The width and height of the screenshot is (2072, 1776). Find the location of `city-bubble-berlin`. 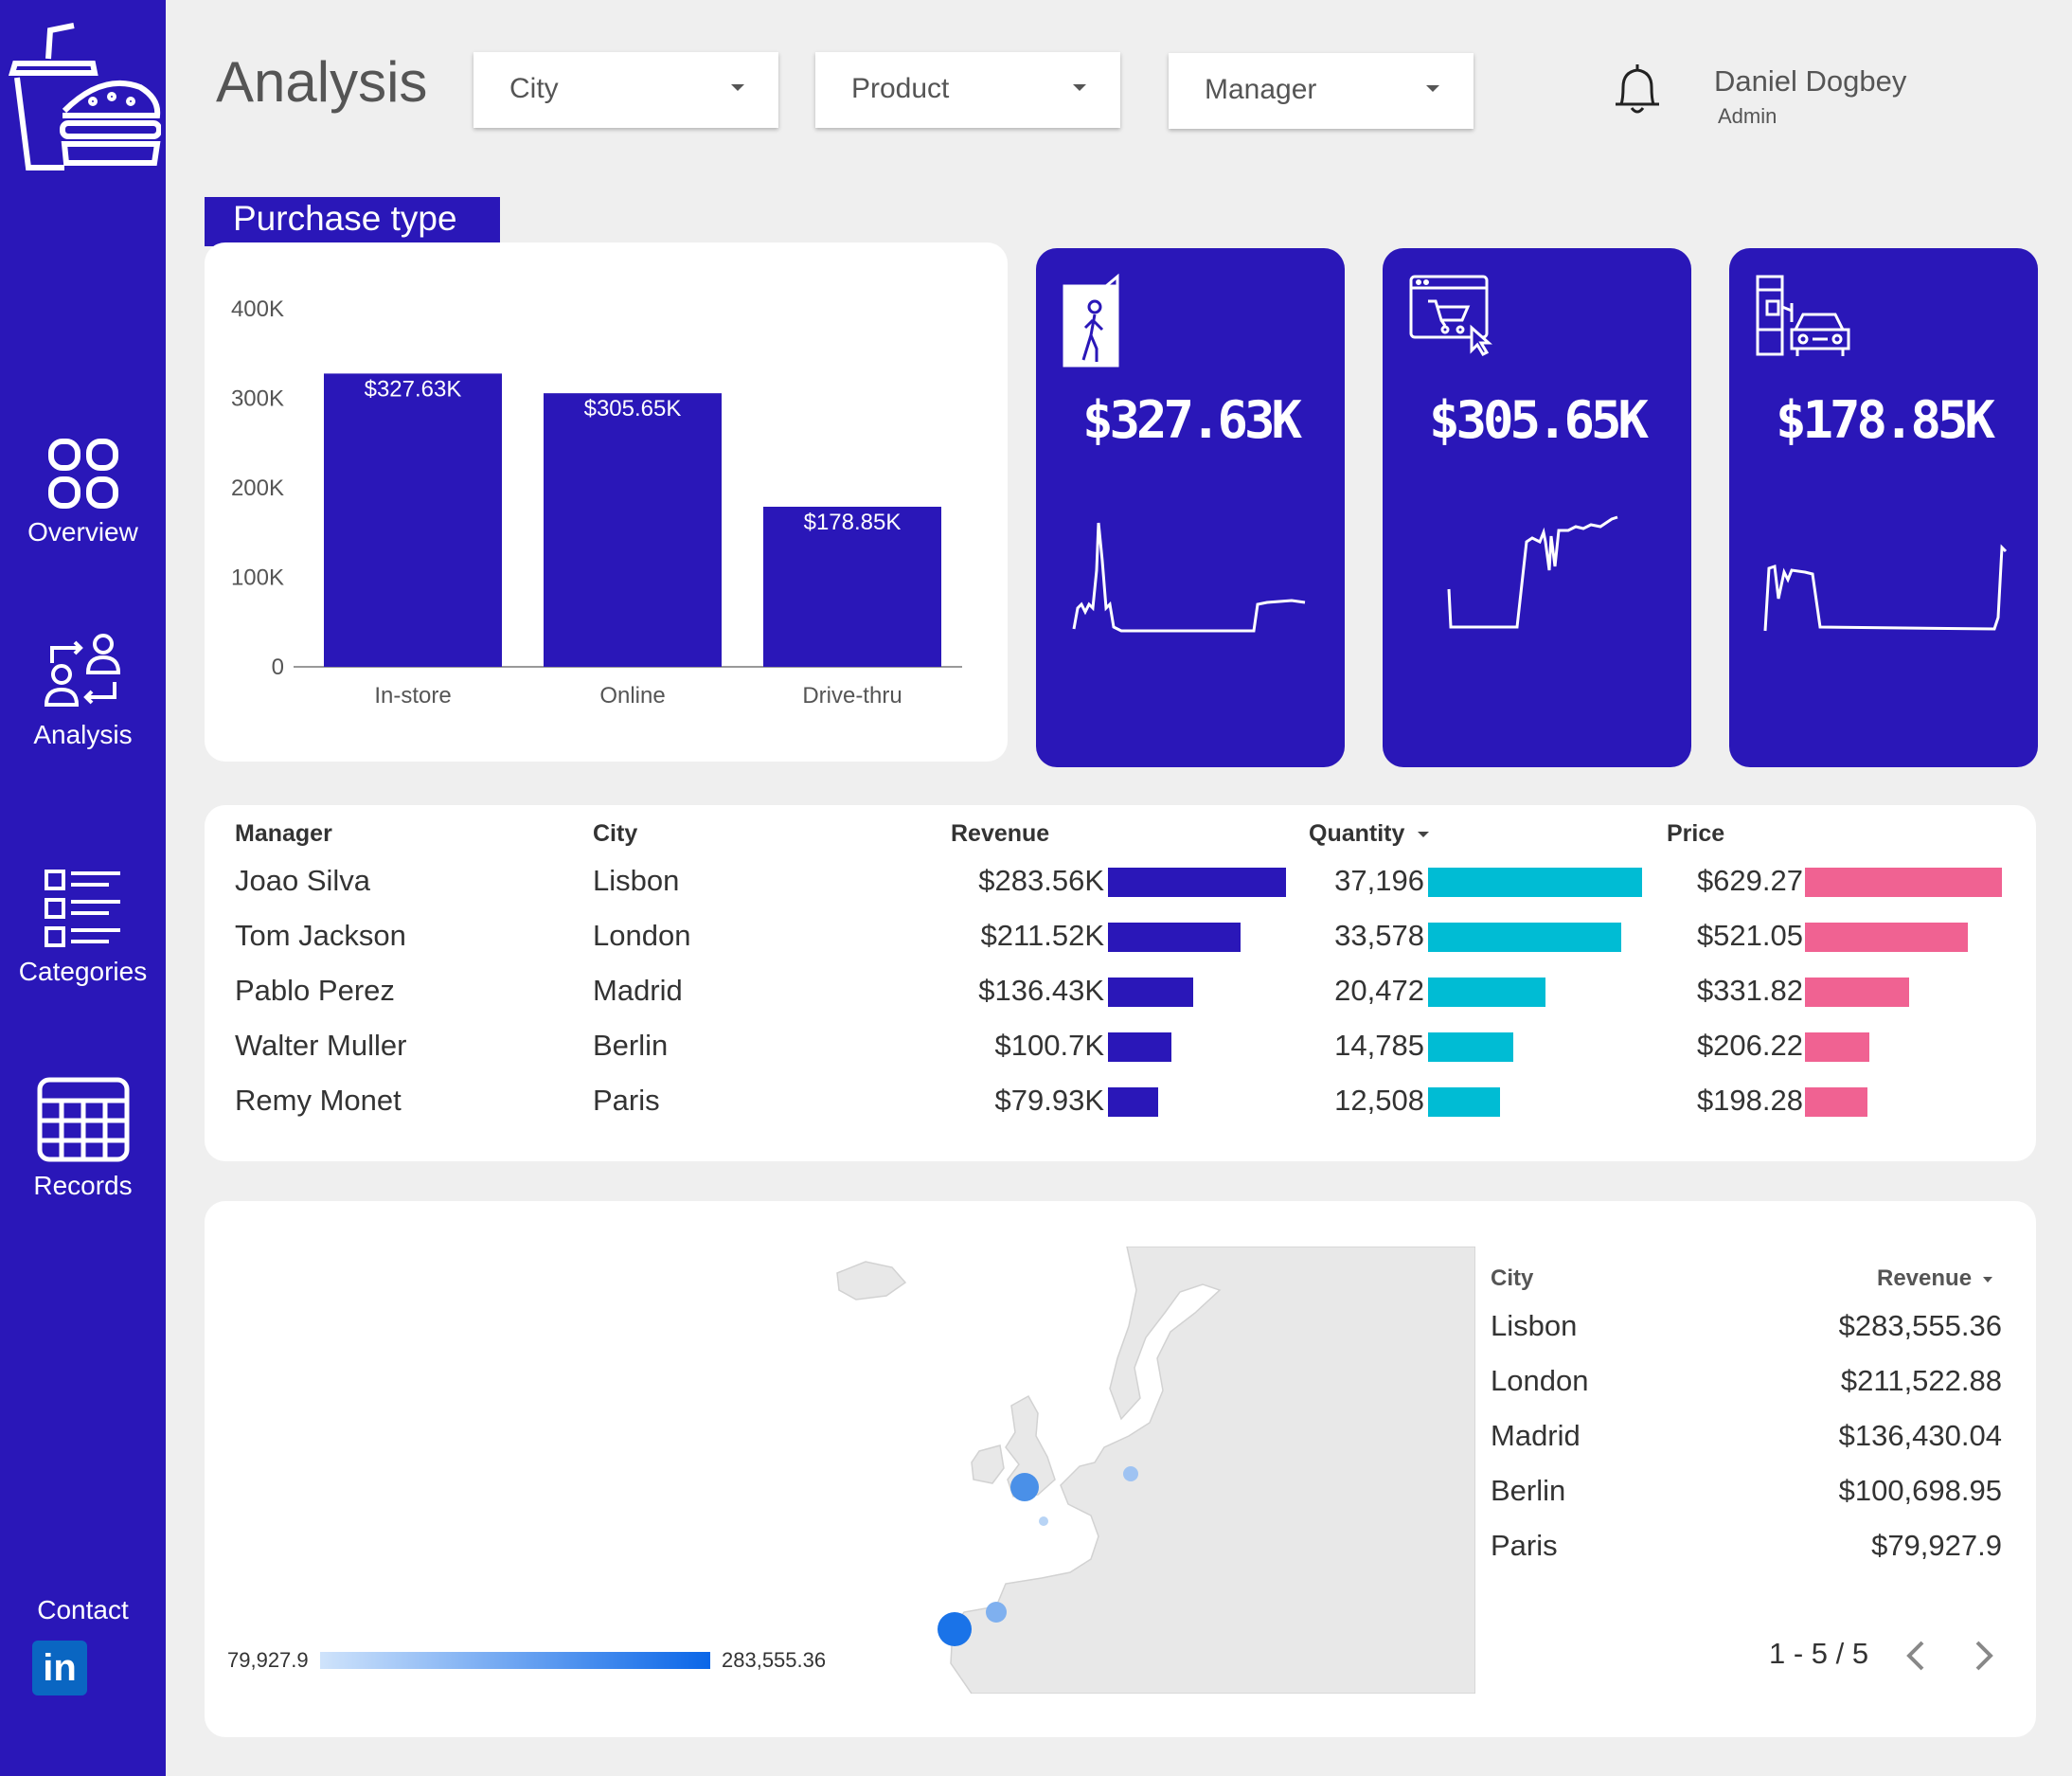

city-bubble-berlin is located at coordinates (1131, 1473).